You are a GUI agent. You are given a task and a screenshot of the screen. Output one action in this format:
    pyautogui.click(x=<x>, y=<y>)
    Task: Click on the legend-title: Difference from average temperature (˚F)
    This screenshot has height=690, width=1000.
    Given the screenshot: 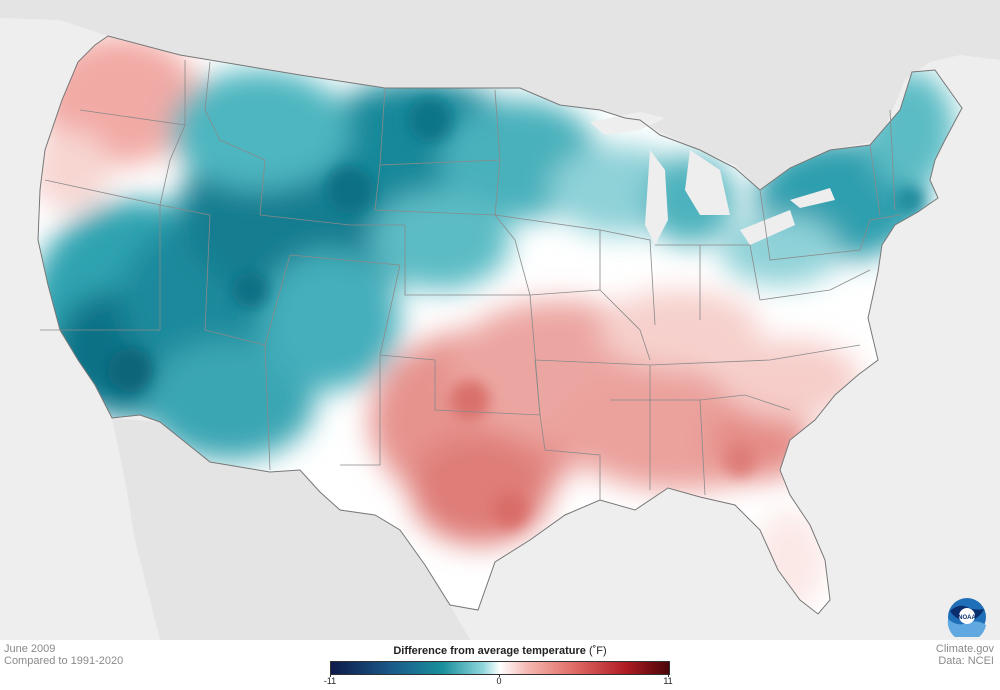 What is the action you would take?
    pyautogui.click(x=500, y=651)
    